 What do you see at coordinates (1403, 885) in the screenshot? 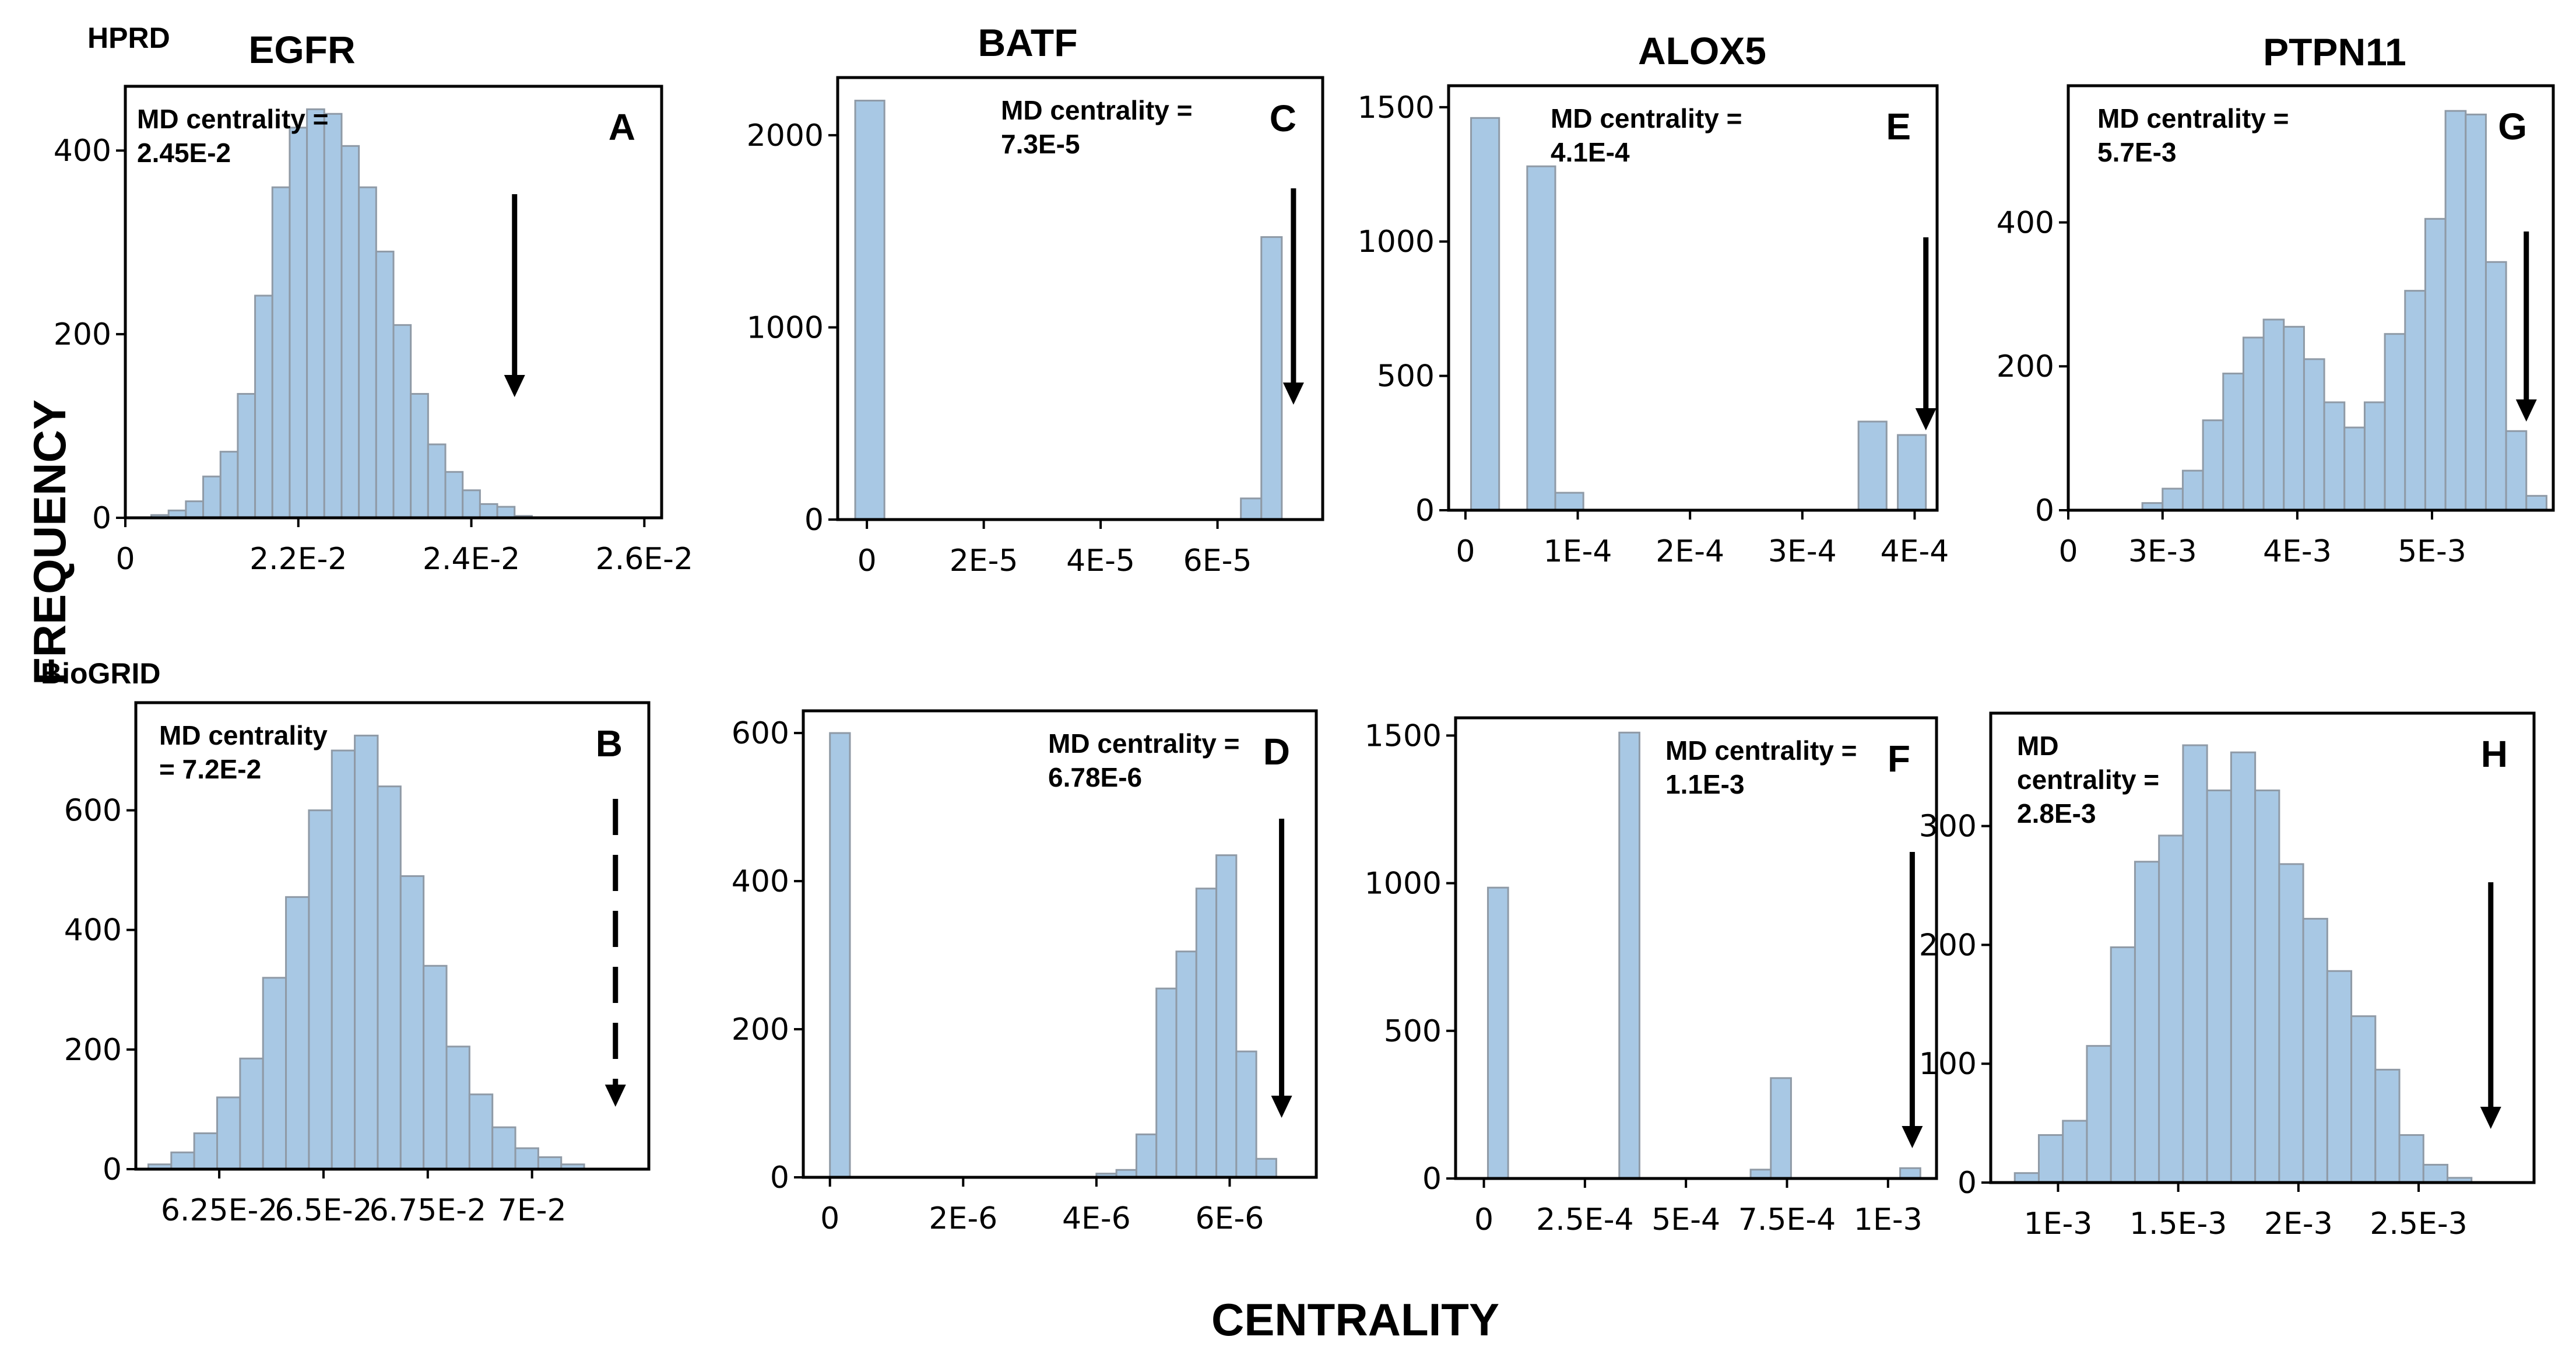
I see `y-tick-label: 1000` at bounding box center [1403, 885].